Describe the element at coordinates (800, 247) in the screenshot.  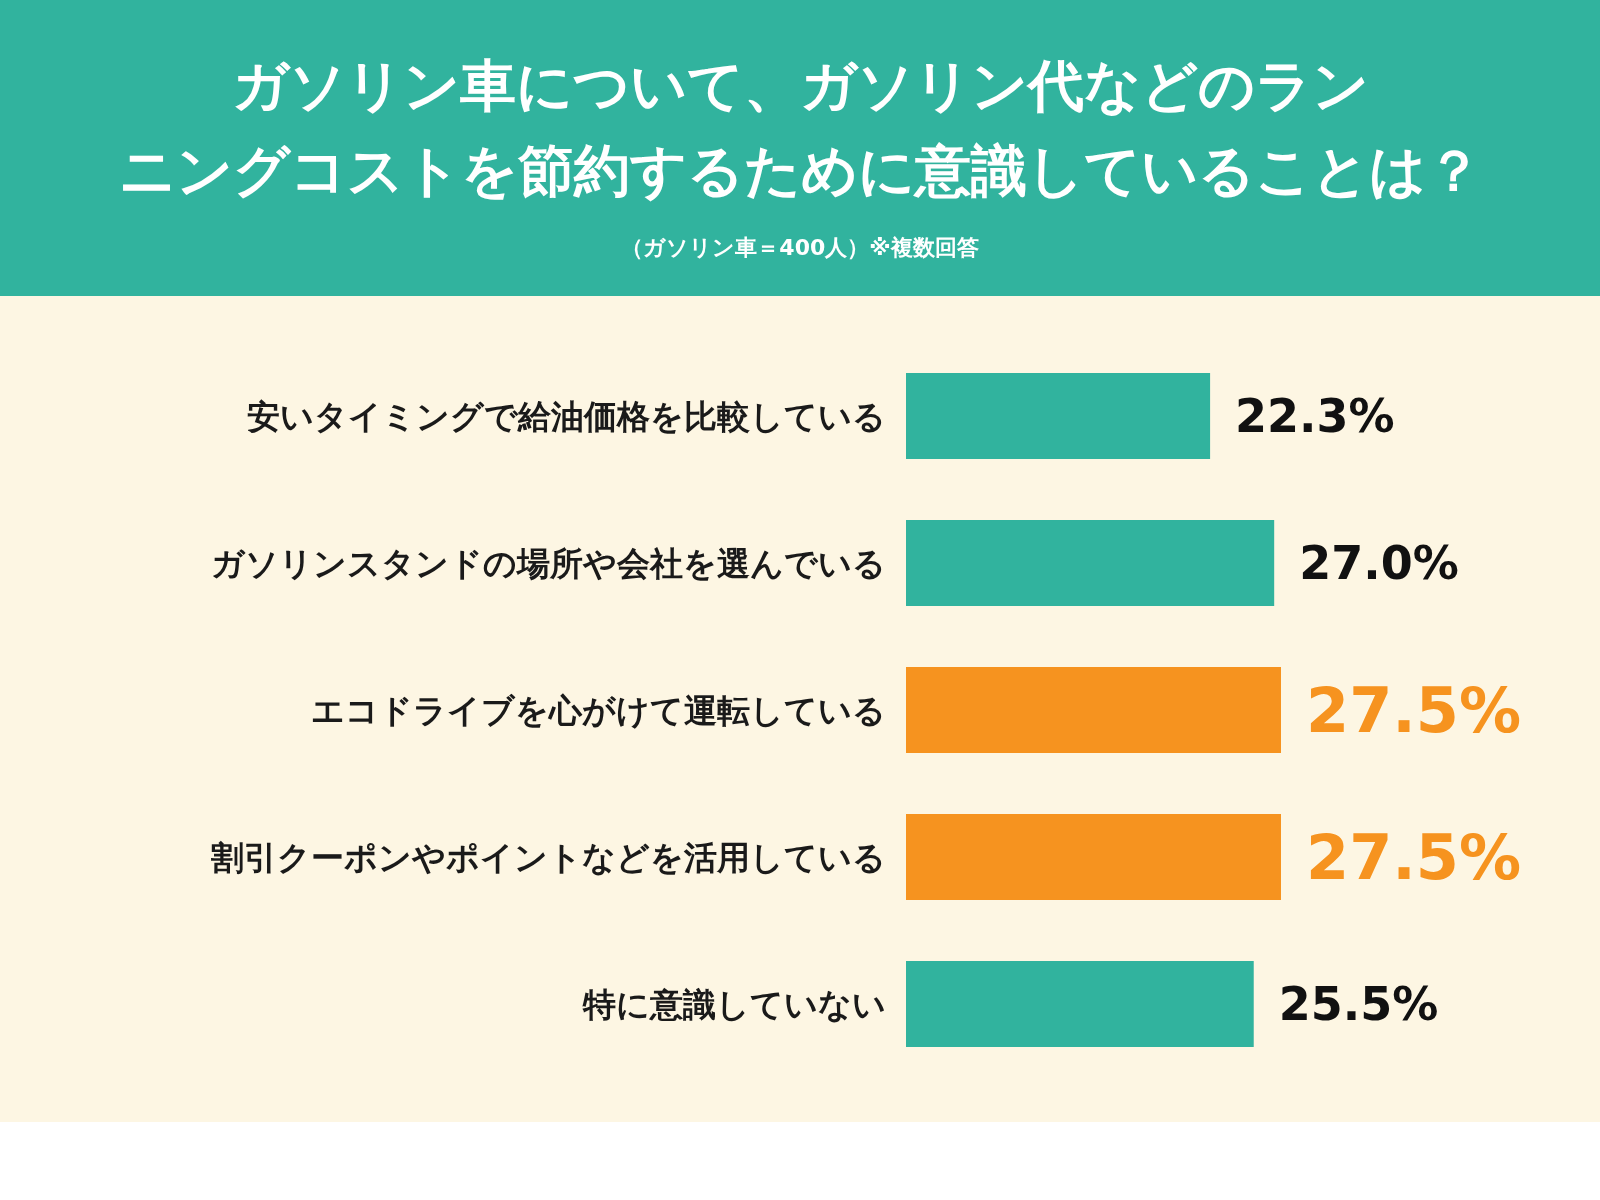
I see `chart-subtitle: （ガソリン車＝400人）※複数回答` at that location.